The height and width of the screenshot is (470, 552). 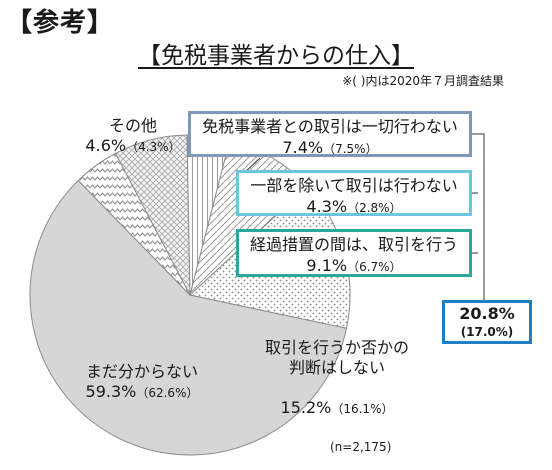 What do you see at coordinates (487, 332) in the screenshot?
I see `total-prev: (17.0%)` at bounding box center [487, 332].